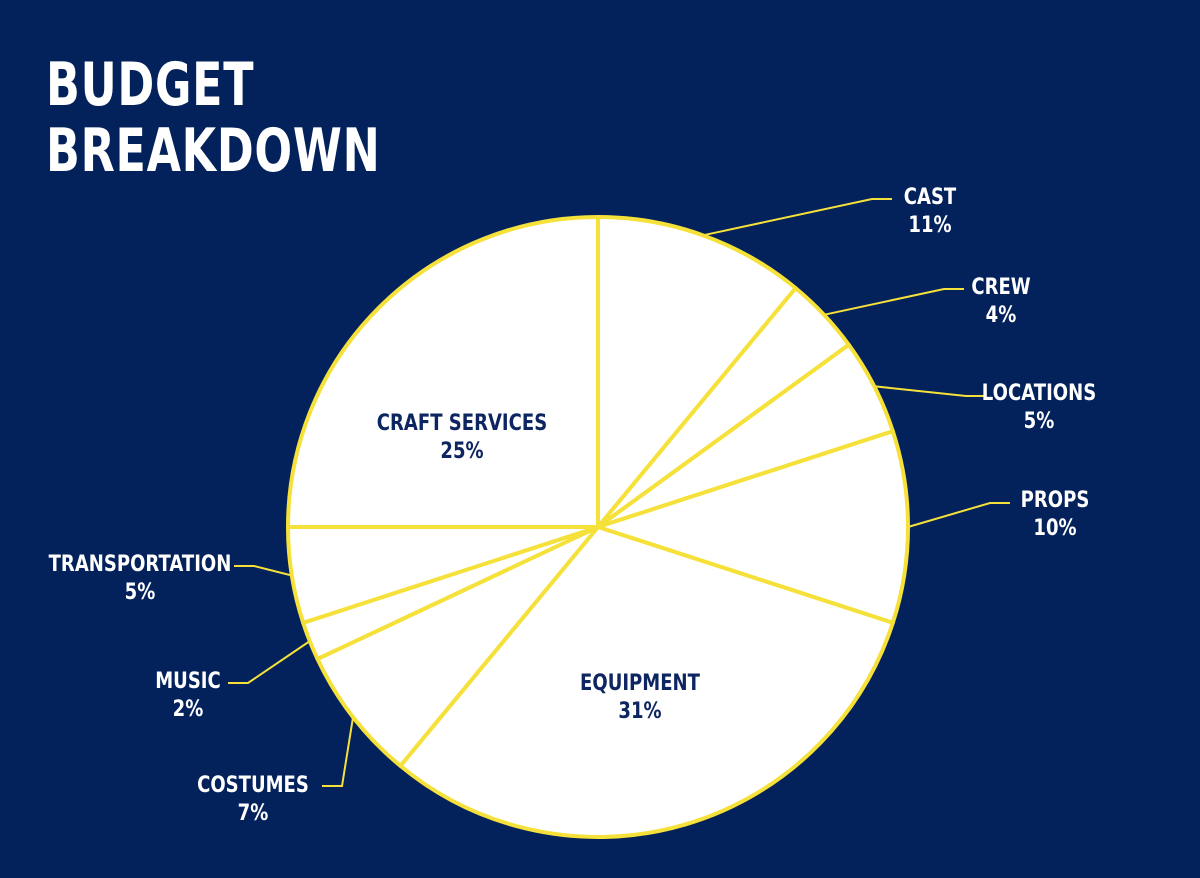 Image resolution: width=1200 pixels, height=878 pixels. I want to click on slice-label-cast: CAST, so click(930, 196).